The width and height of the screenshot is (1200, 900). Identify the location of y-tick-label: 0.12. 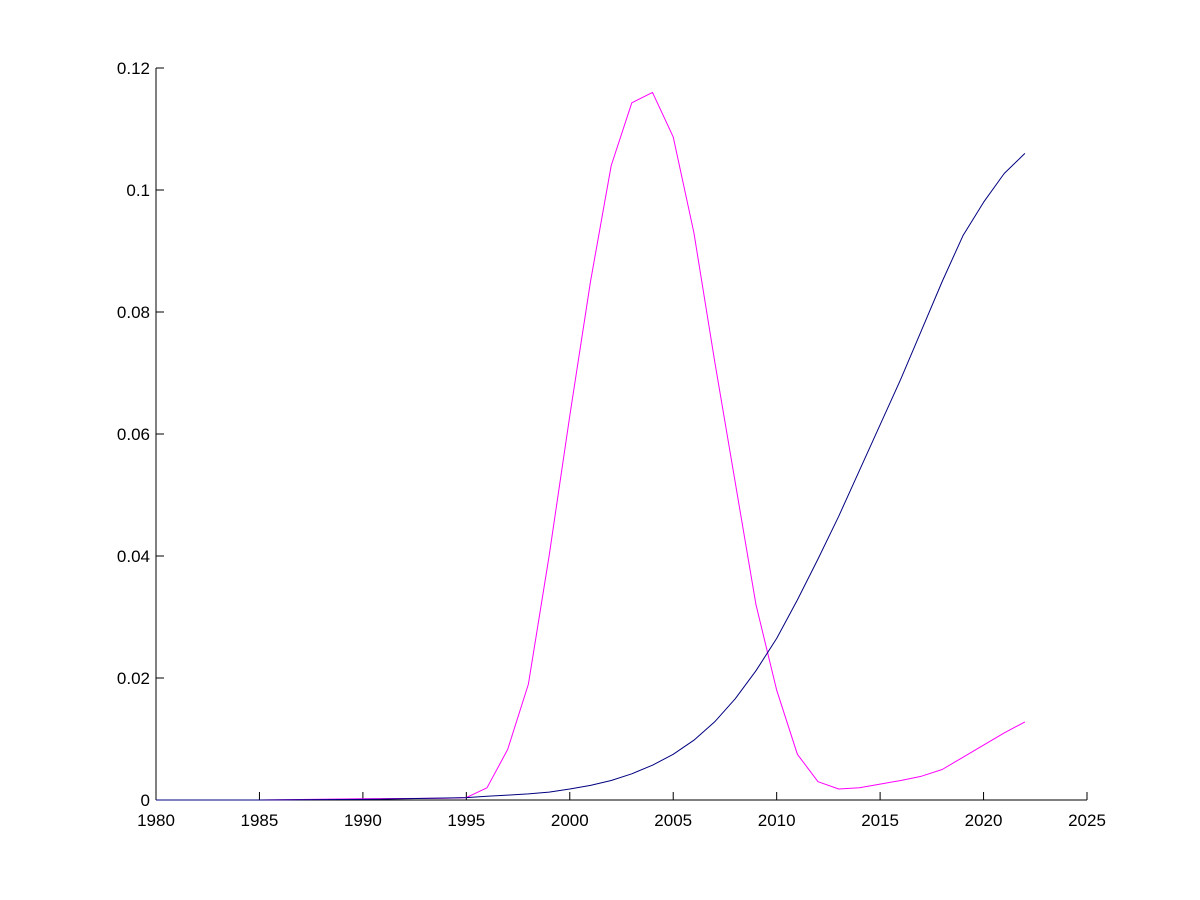
(133, 68).